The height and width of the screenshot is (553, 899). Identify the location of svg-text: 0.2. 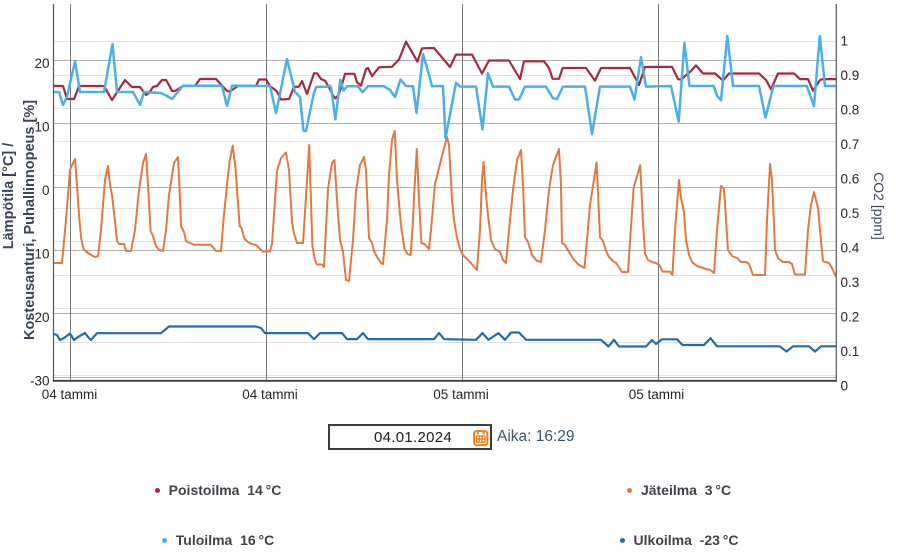
(850, 317).